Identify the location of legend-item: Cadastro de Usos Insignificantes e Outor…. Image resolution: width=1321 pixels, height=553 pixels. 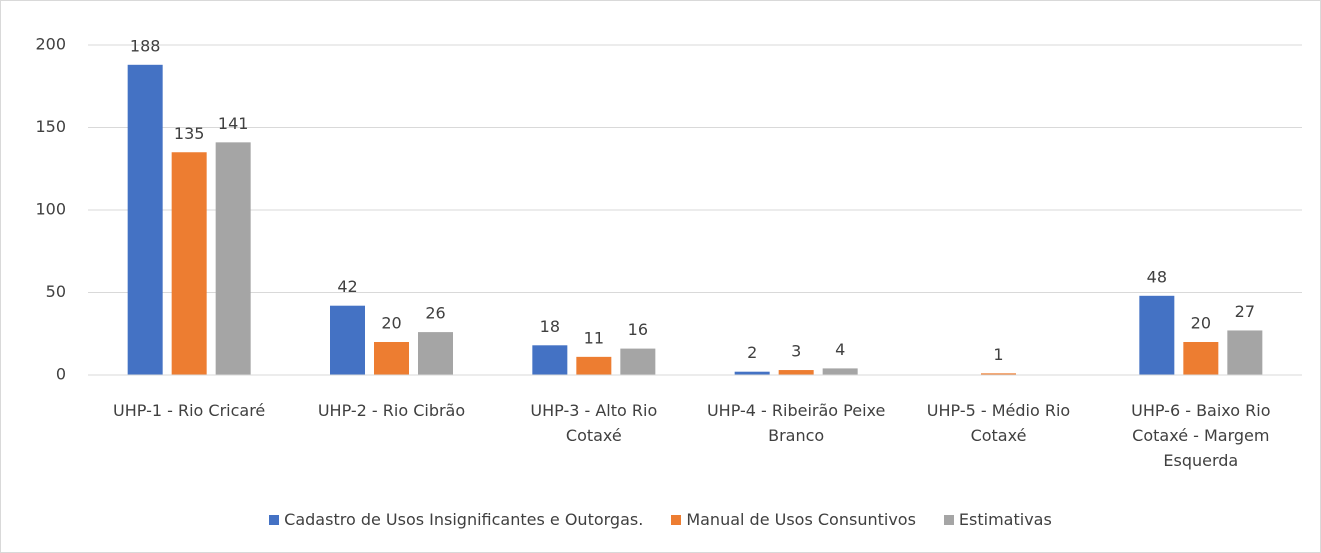
(456, 519).